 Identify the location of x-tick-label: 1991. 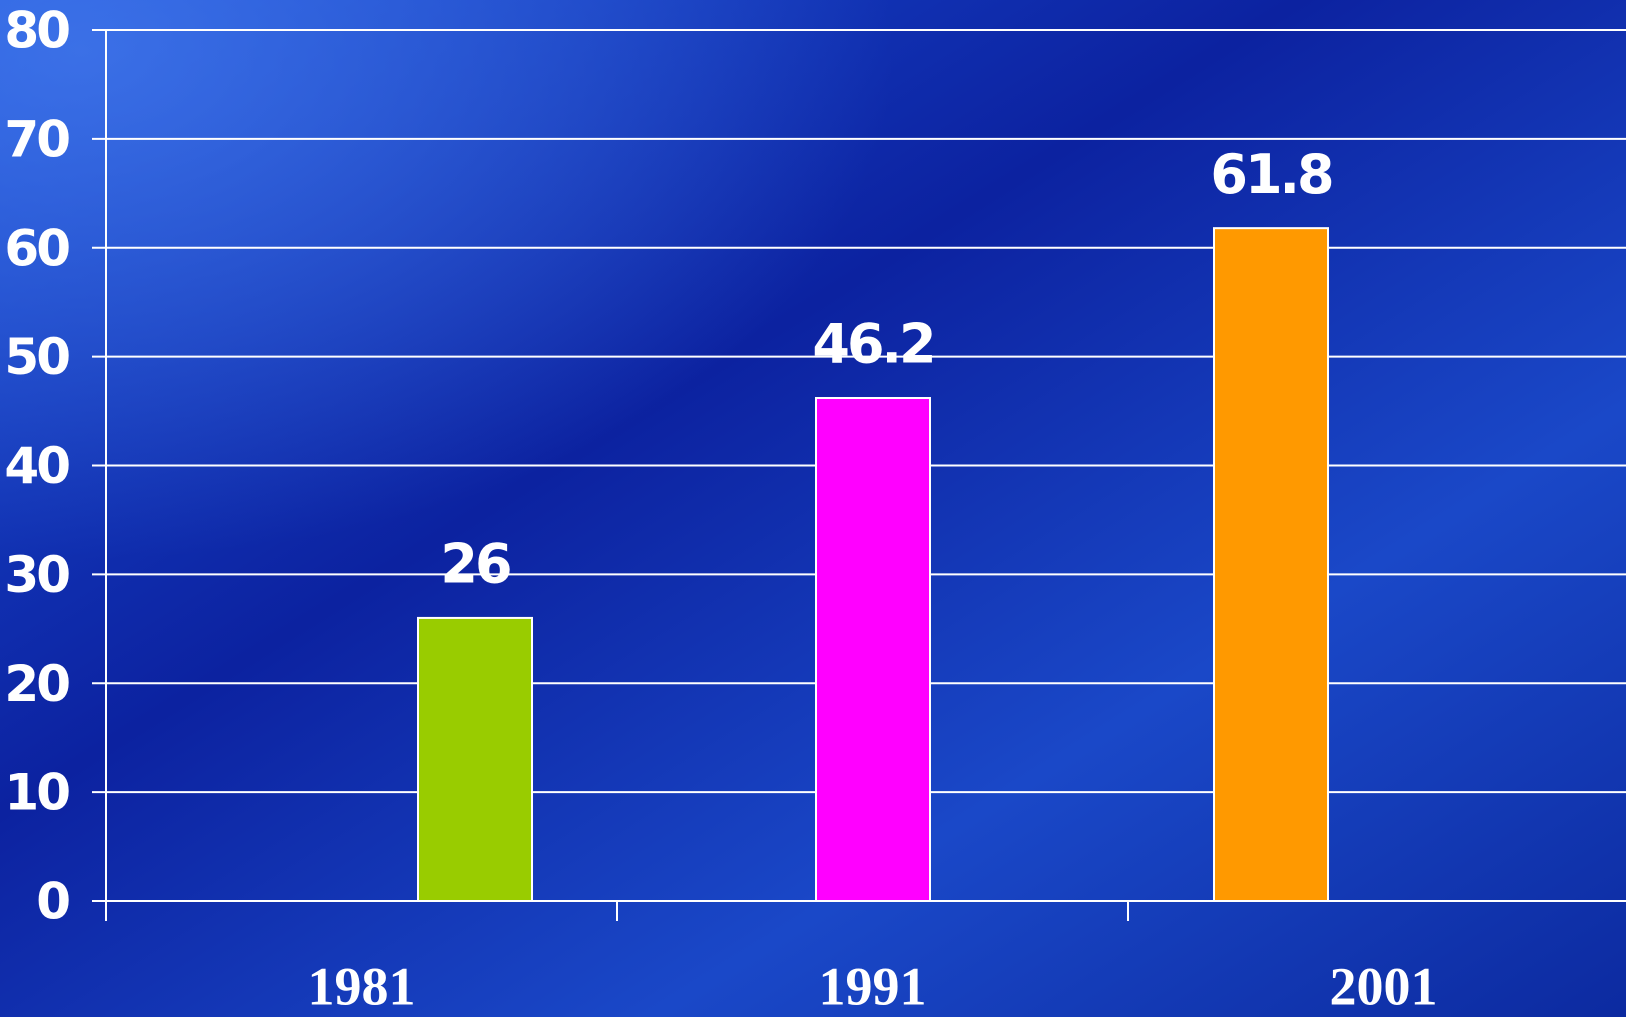
(873, 986).